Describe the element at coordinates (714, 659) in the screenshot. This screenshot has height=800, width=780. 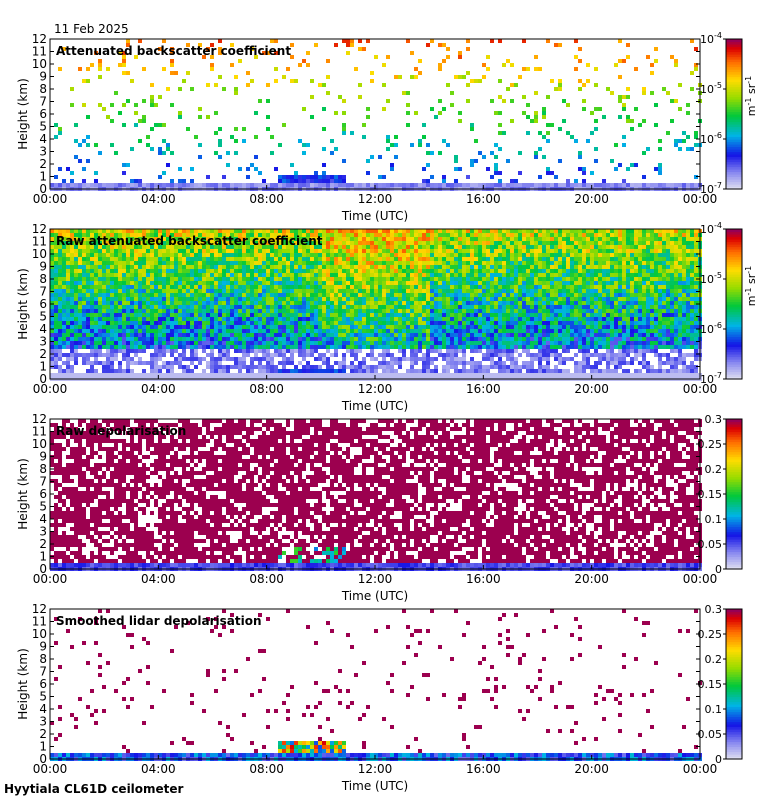
I see `colorbar-tick-label: 0.2` at that location.